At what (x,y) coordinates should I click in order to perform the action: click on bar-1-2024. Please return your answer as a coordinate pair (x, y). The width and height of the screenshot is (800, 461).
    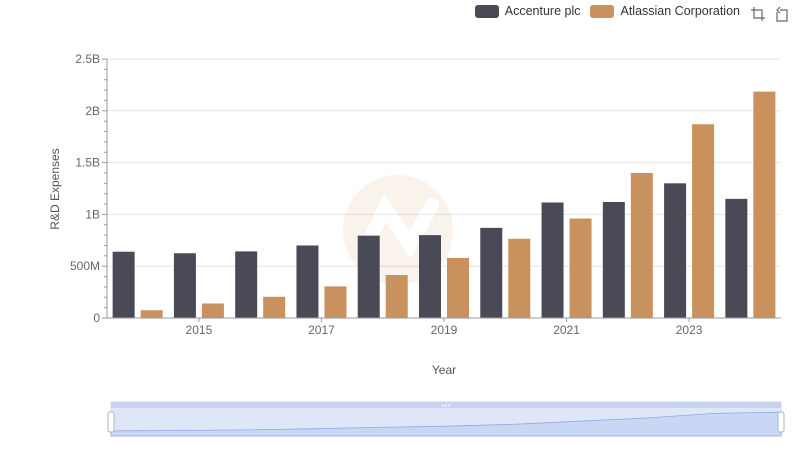
    Looking at the image, I should click on (764, 204).